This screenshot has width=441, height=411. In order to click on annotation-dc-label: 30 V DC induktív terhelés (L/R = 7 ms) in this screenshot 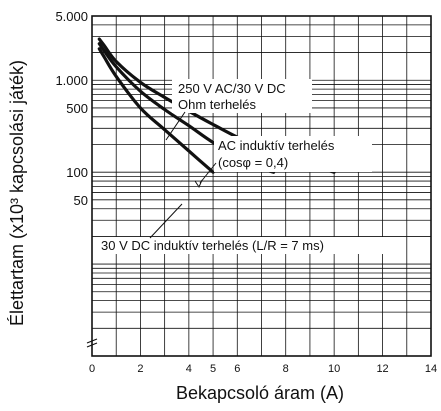, I will do `click(212, 245)`.